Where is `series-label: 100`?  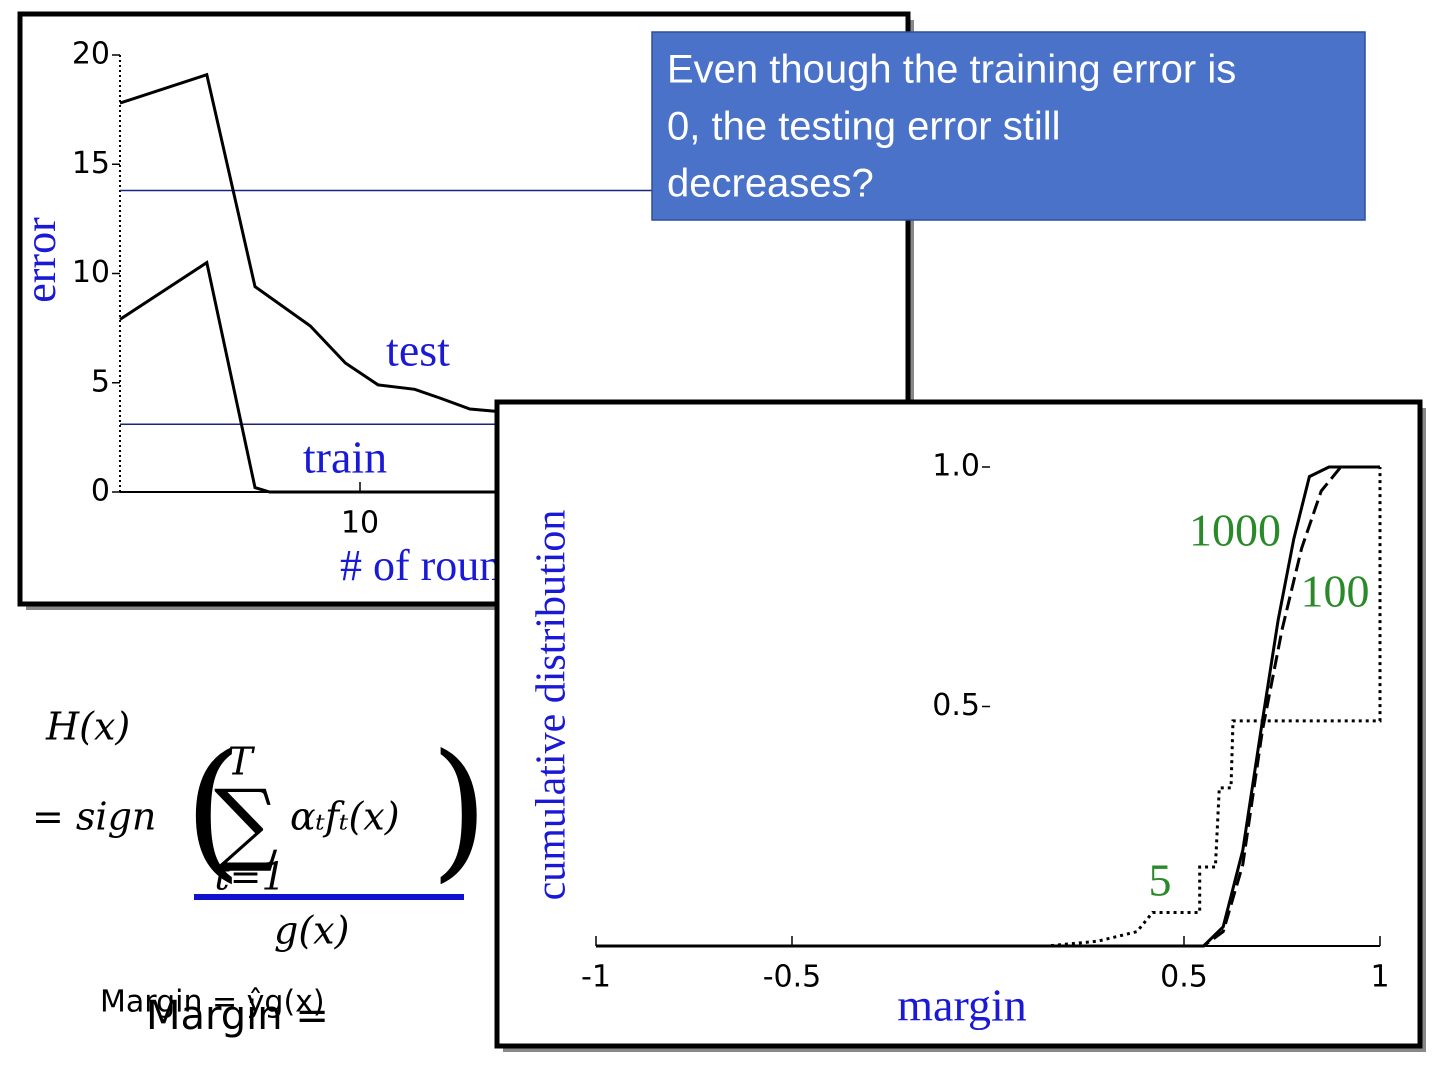
series-label: 100 is located at coordinates (1335, 591).